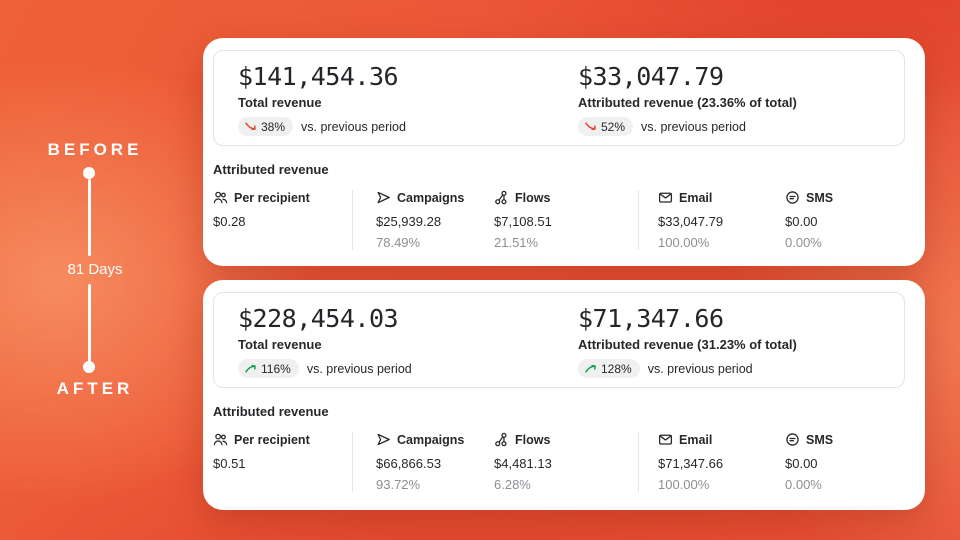 The image size is (960, 540). I want to click on column-value: $33,047.79, so click(691, 221).